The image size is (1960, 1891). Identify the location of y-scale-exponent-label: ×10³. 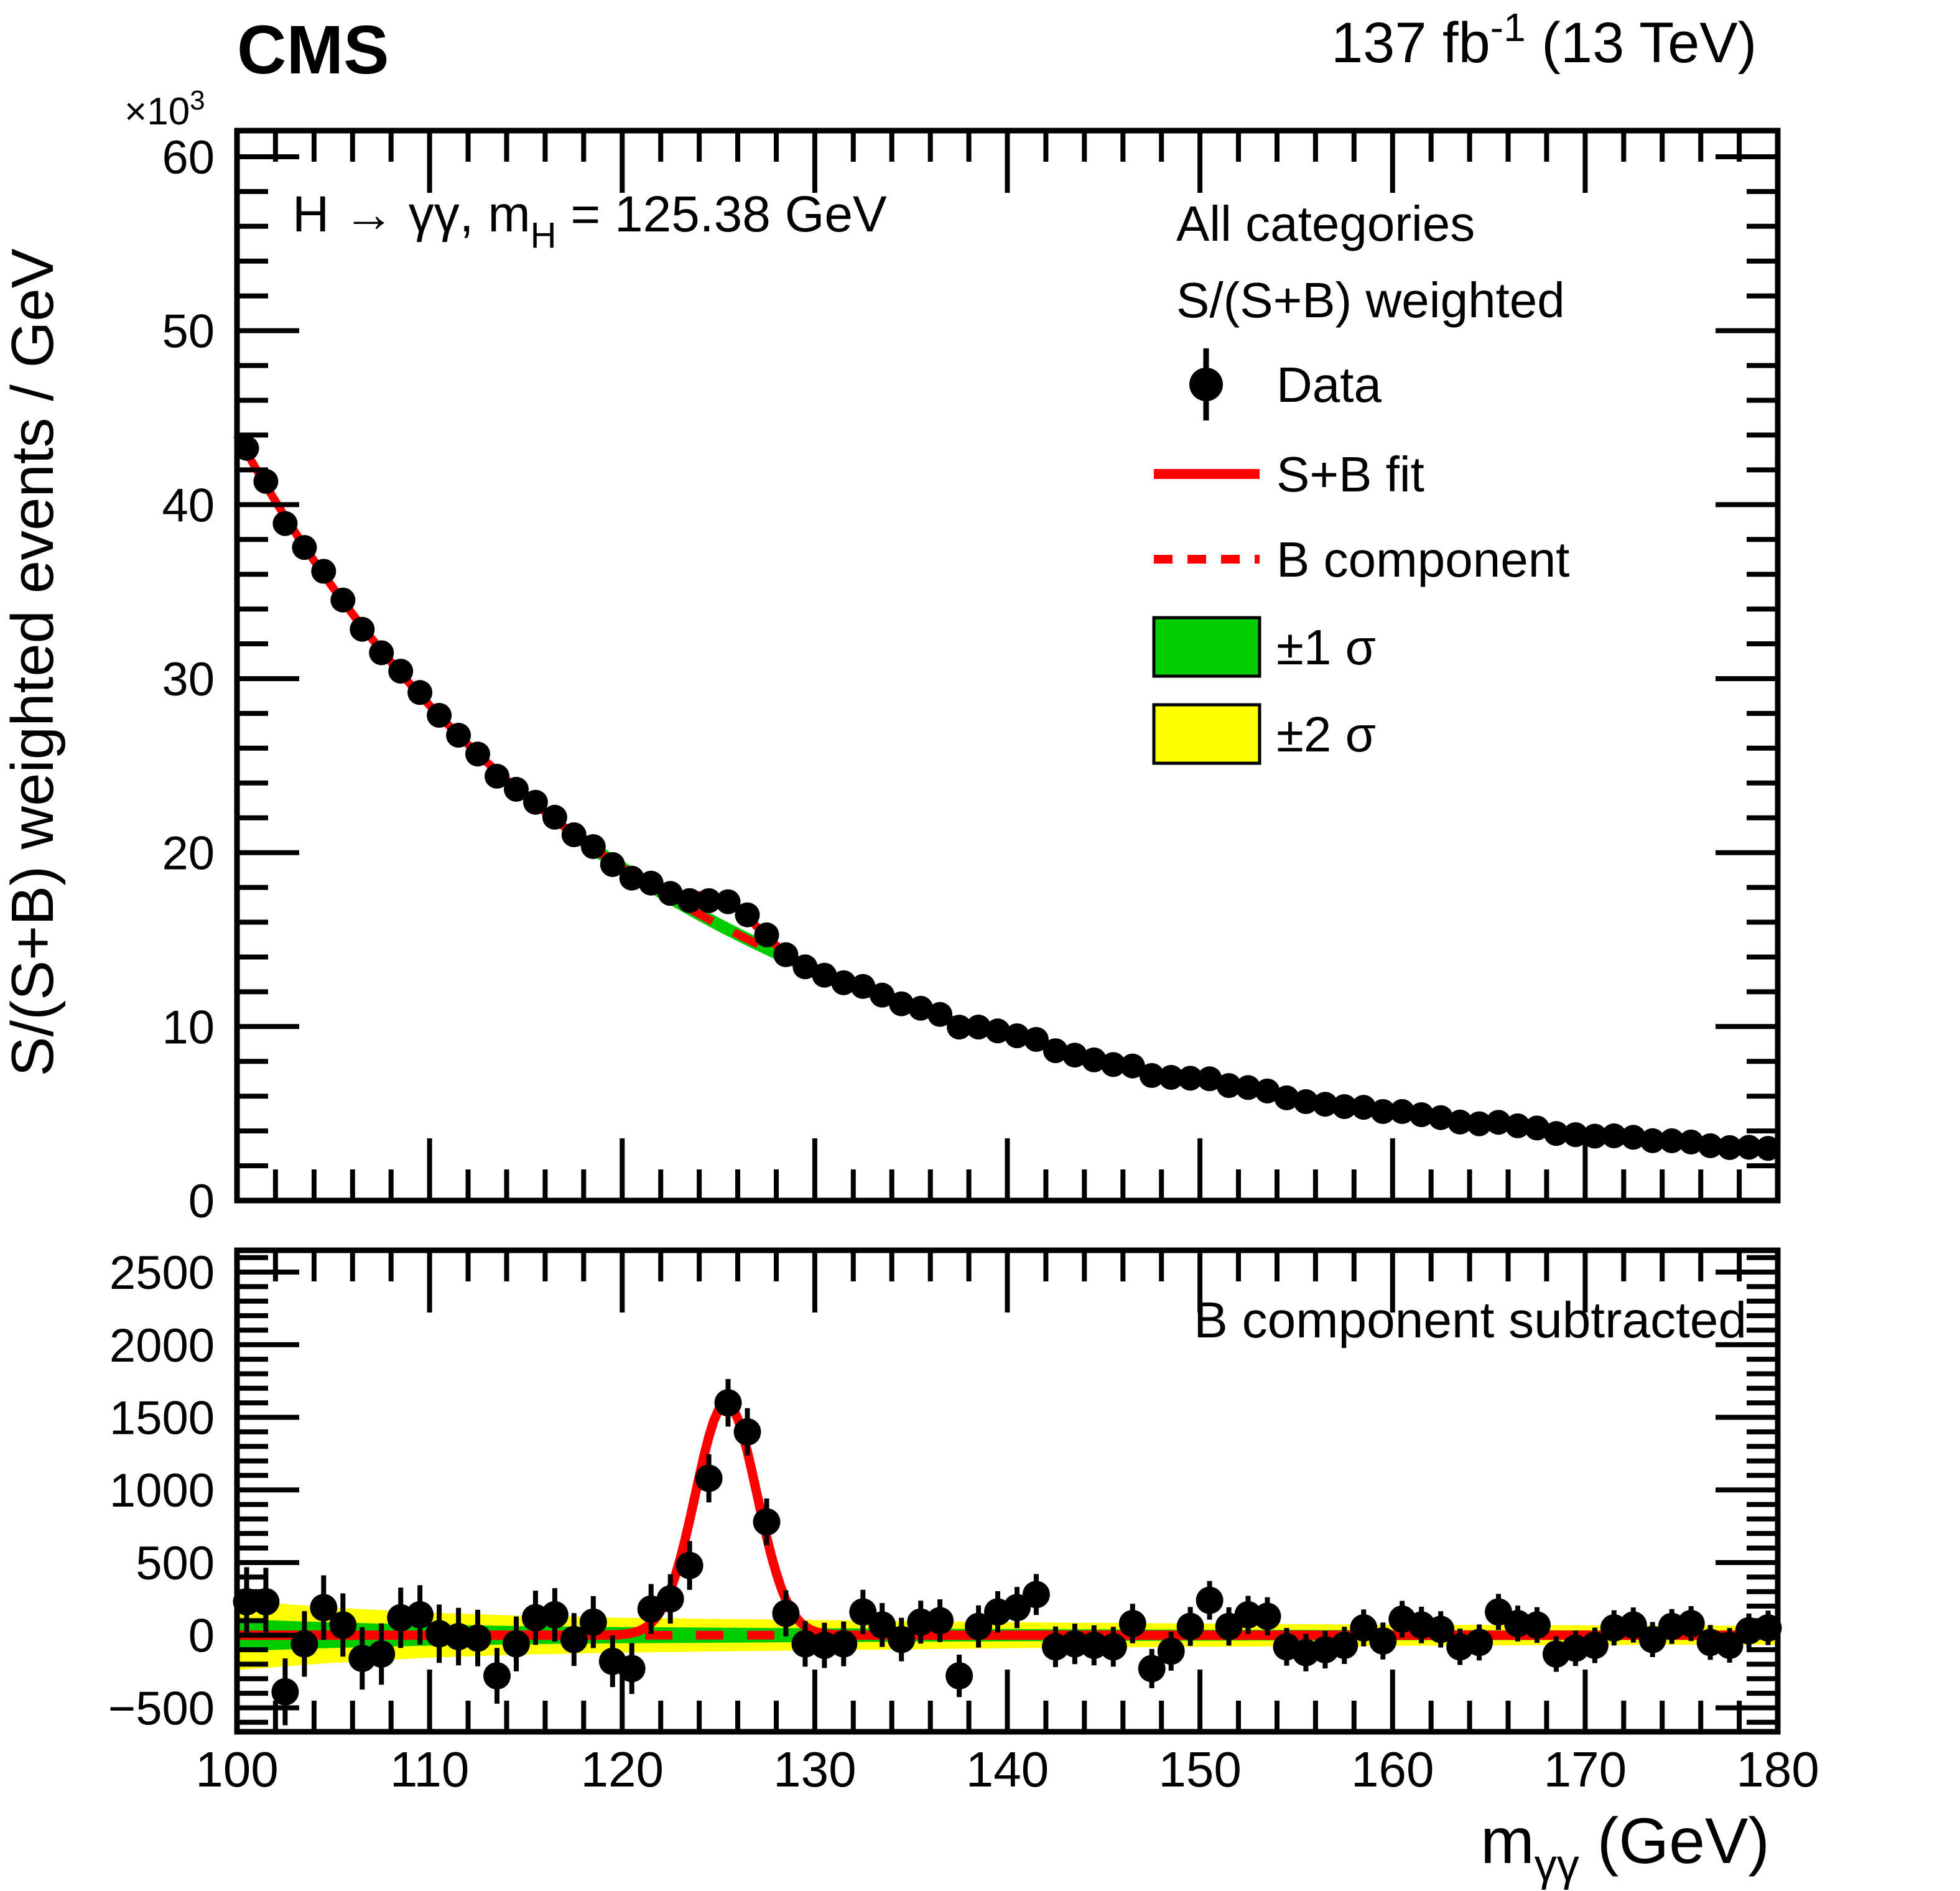
(164, 109).